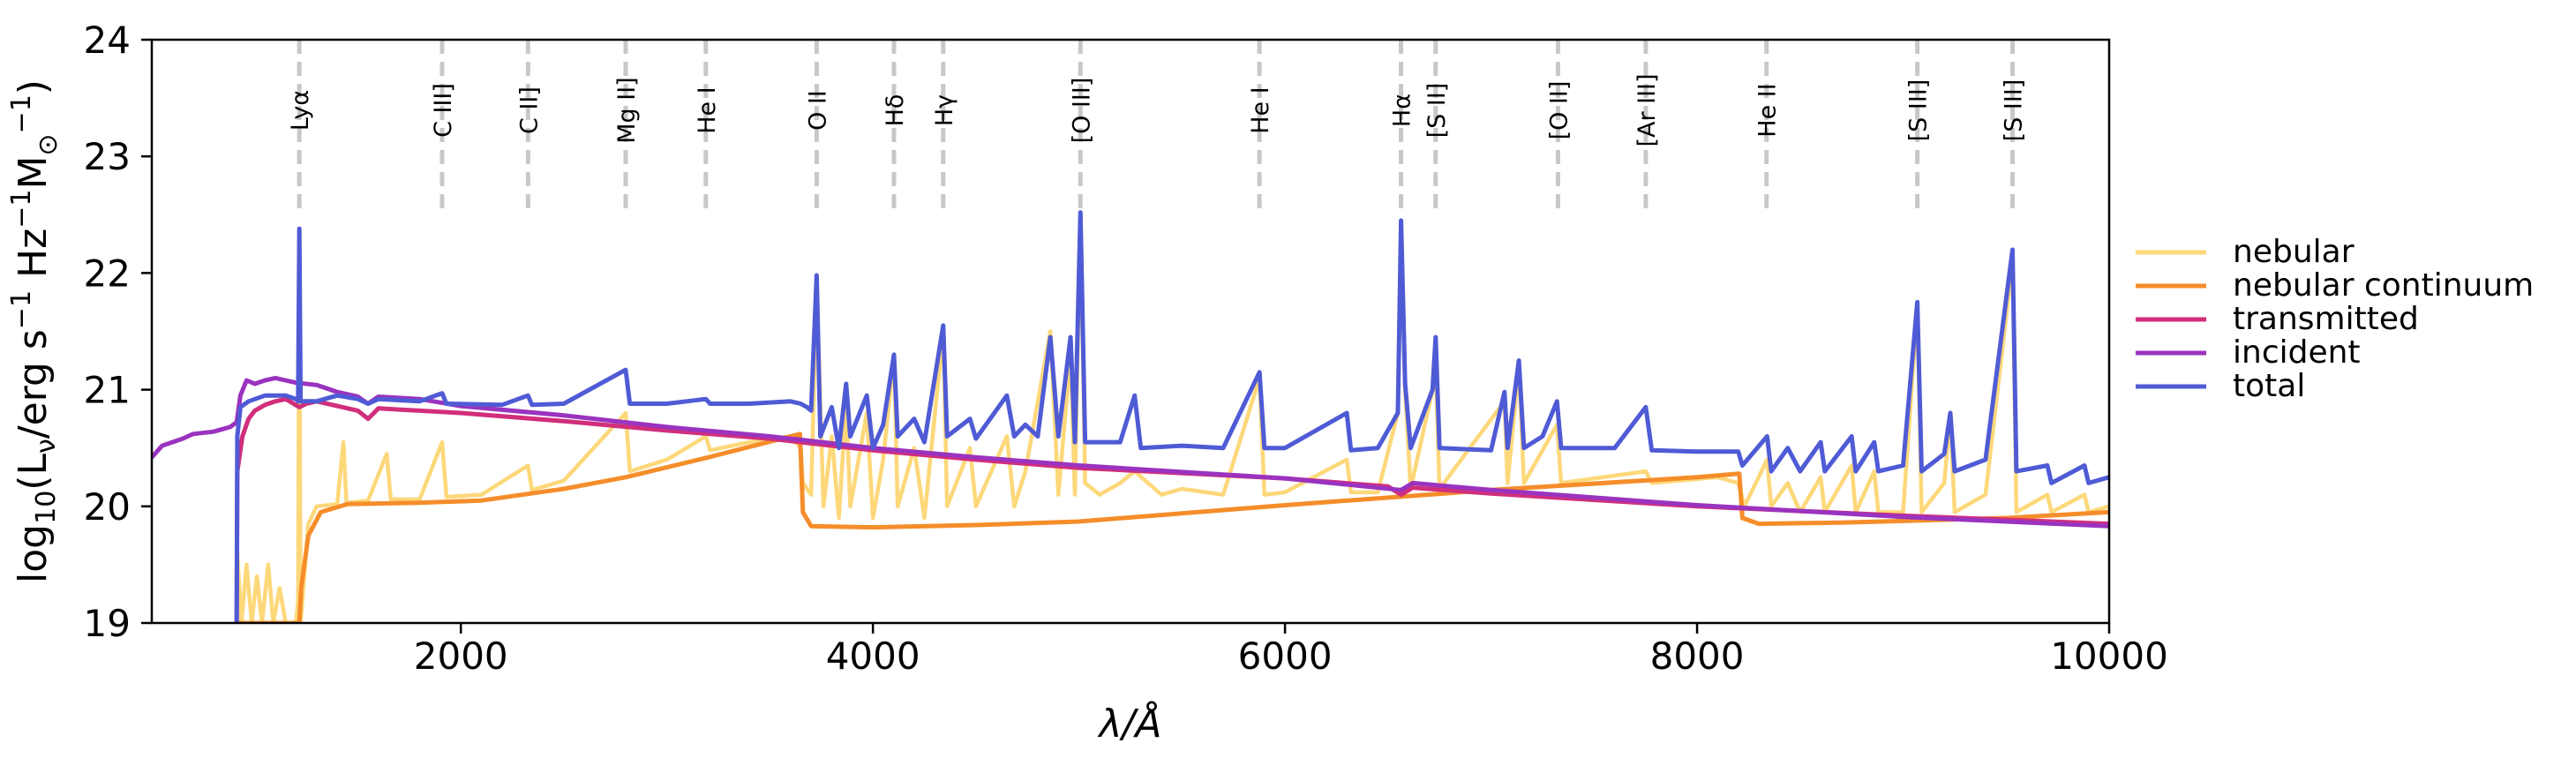  I want to click on line-marker-label-16: [S III], so click(2014, 110).